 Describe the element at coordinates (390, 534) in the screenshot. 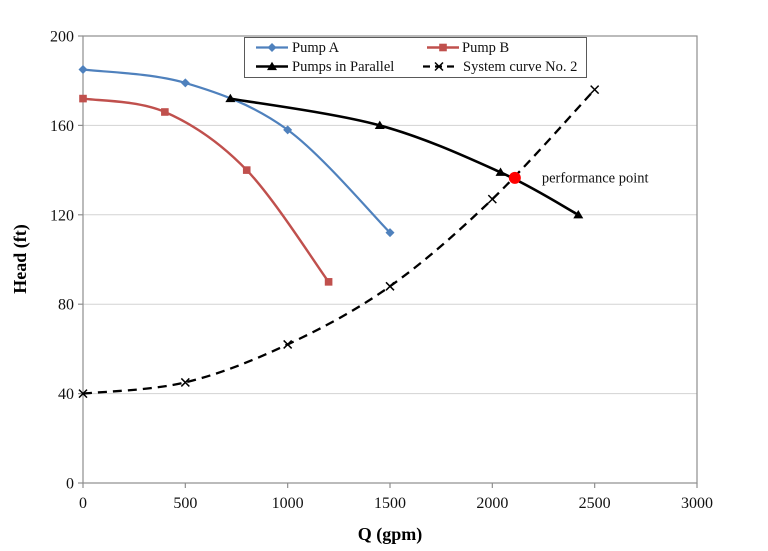

I see `x-axis-title: Q (gpm)` at that location.